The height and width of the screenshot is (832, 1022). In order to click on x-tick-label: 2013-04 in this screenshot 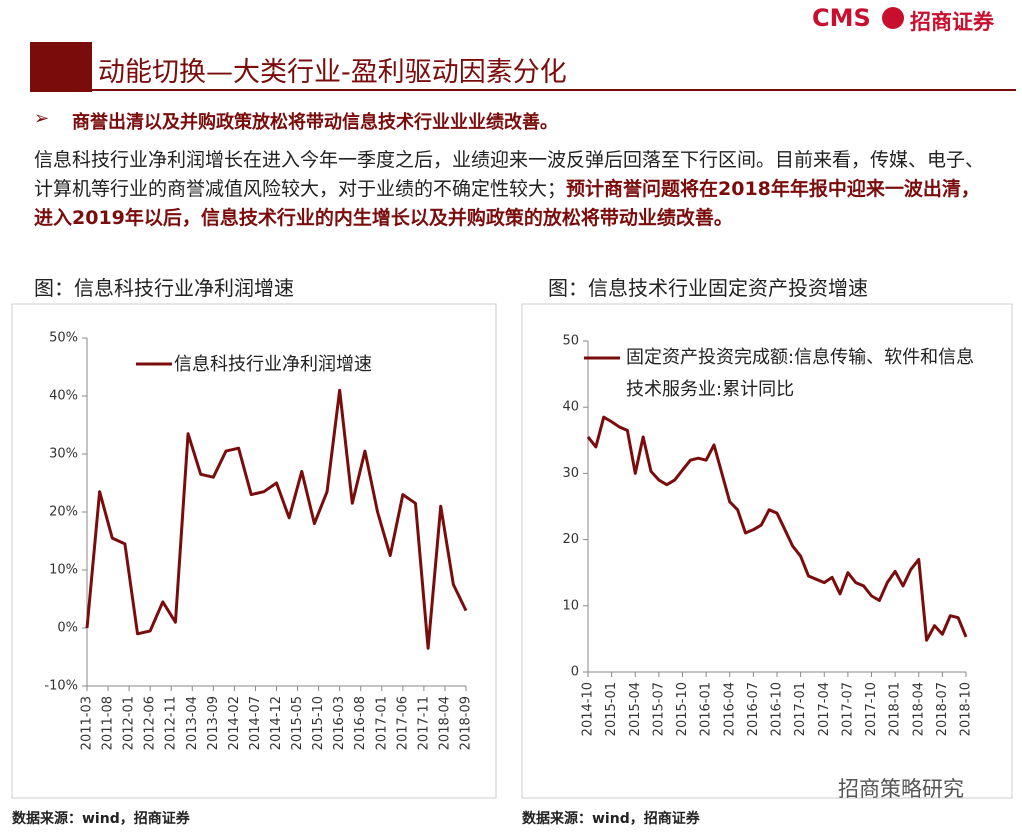, I will do `click(192, 723)`.